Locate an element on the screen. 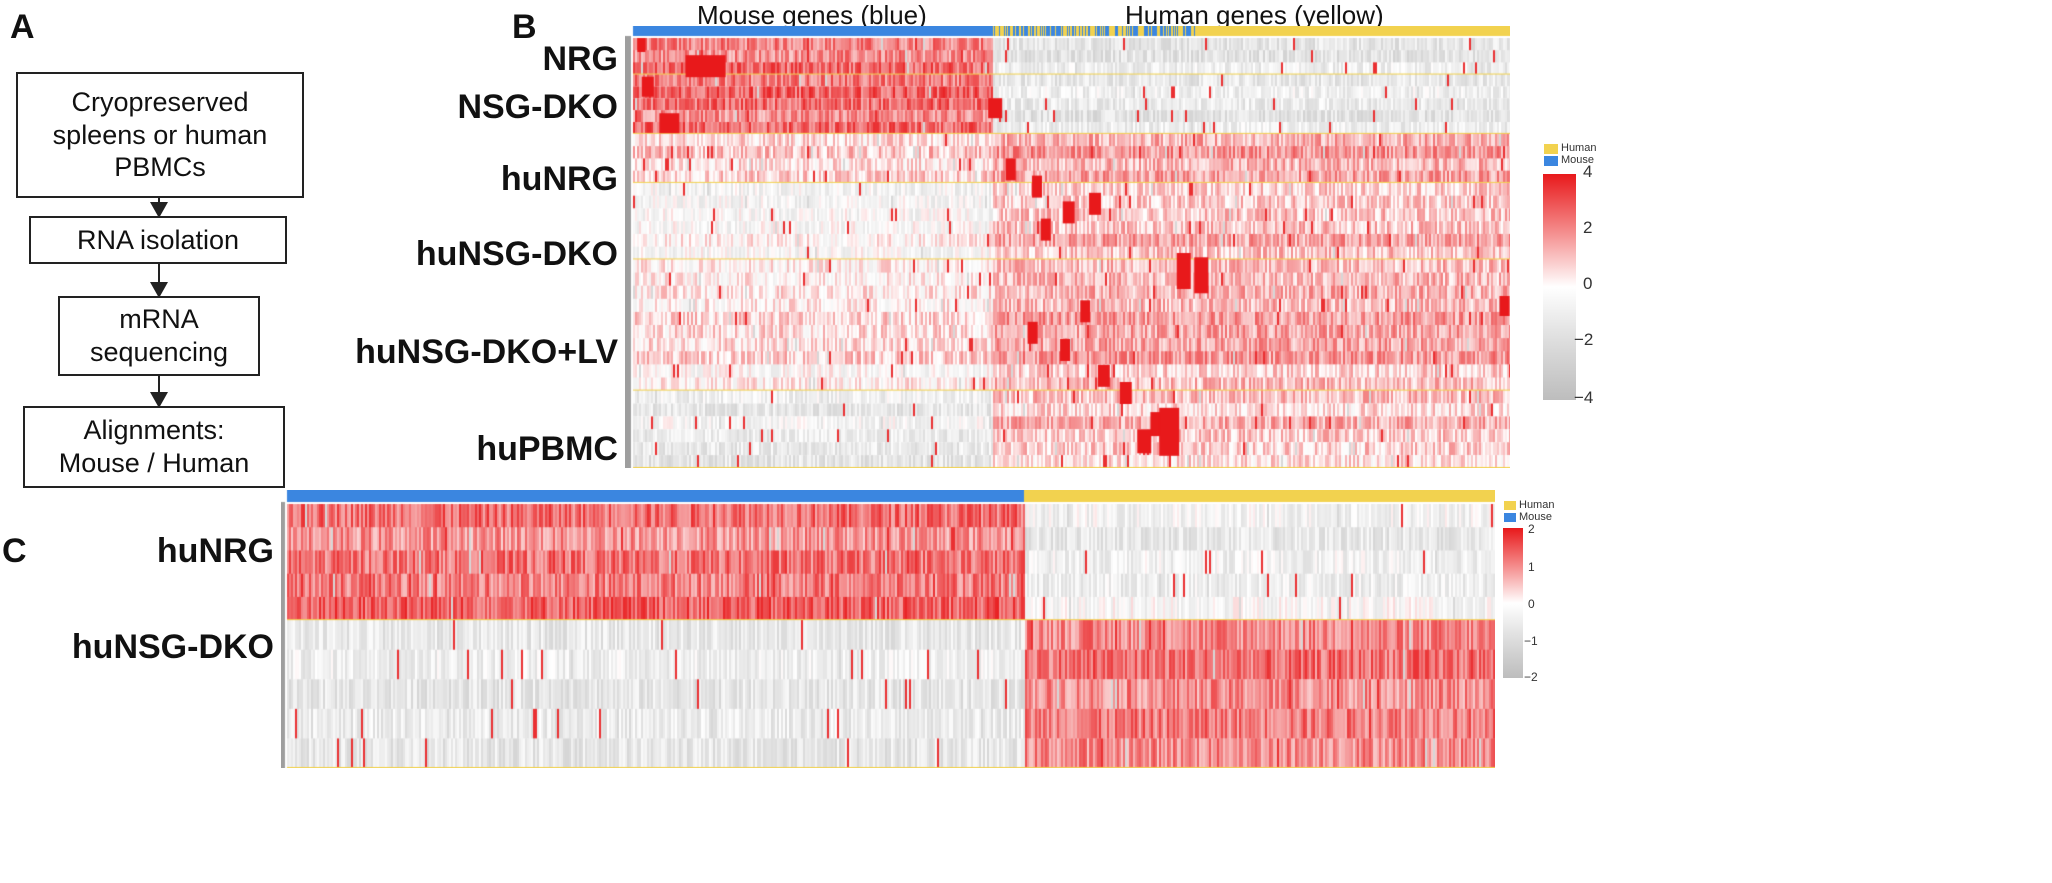 Image resolution: width=2052 pixels, height=883 pixels. legend-c-mouse-swatch is located at coordinates (1510, 517).